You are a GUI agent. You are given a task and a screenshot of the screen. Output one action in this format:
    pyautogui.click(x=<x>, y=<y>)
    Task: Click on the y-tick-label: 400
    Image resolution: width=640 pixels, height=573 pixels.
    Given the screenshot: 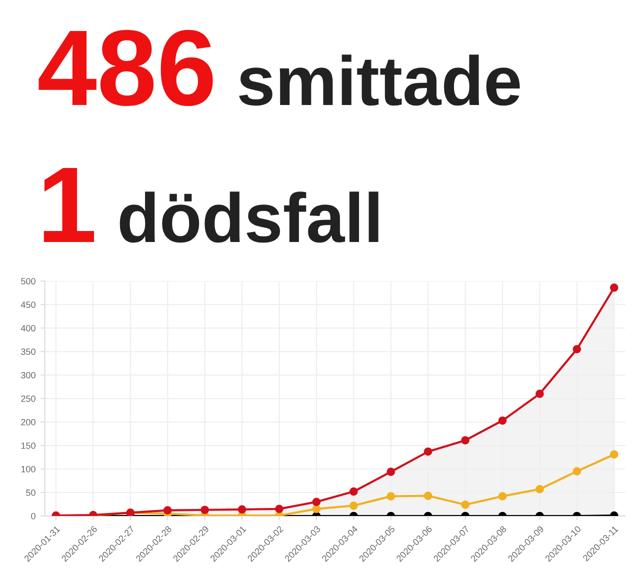 What is the action you would take?
    pyautogui.click(x=28, y=328)
    